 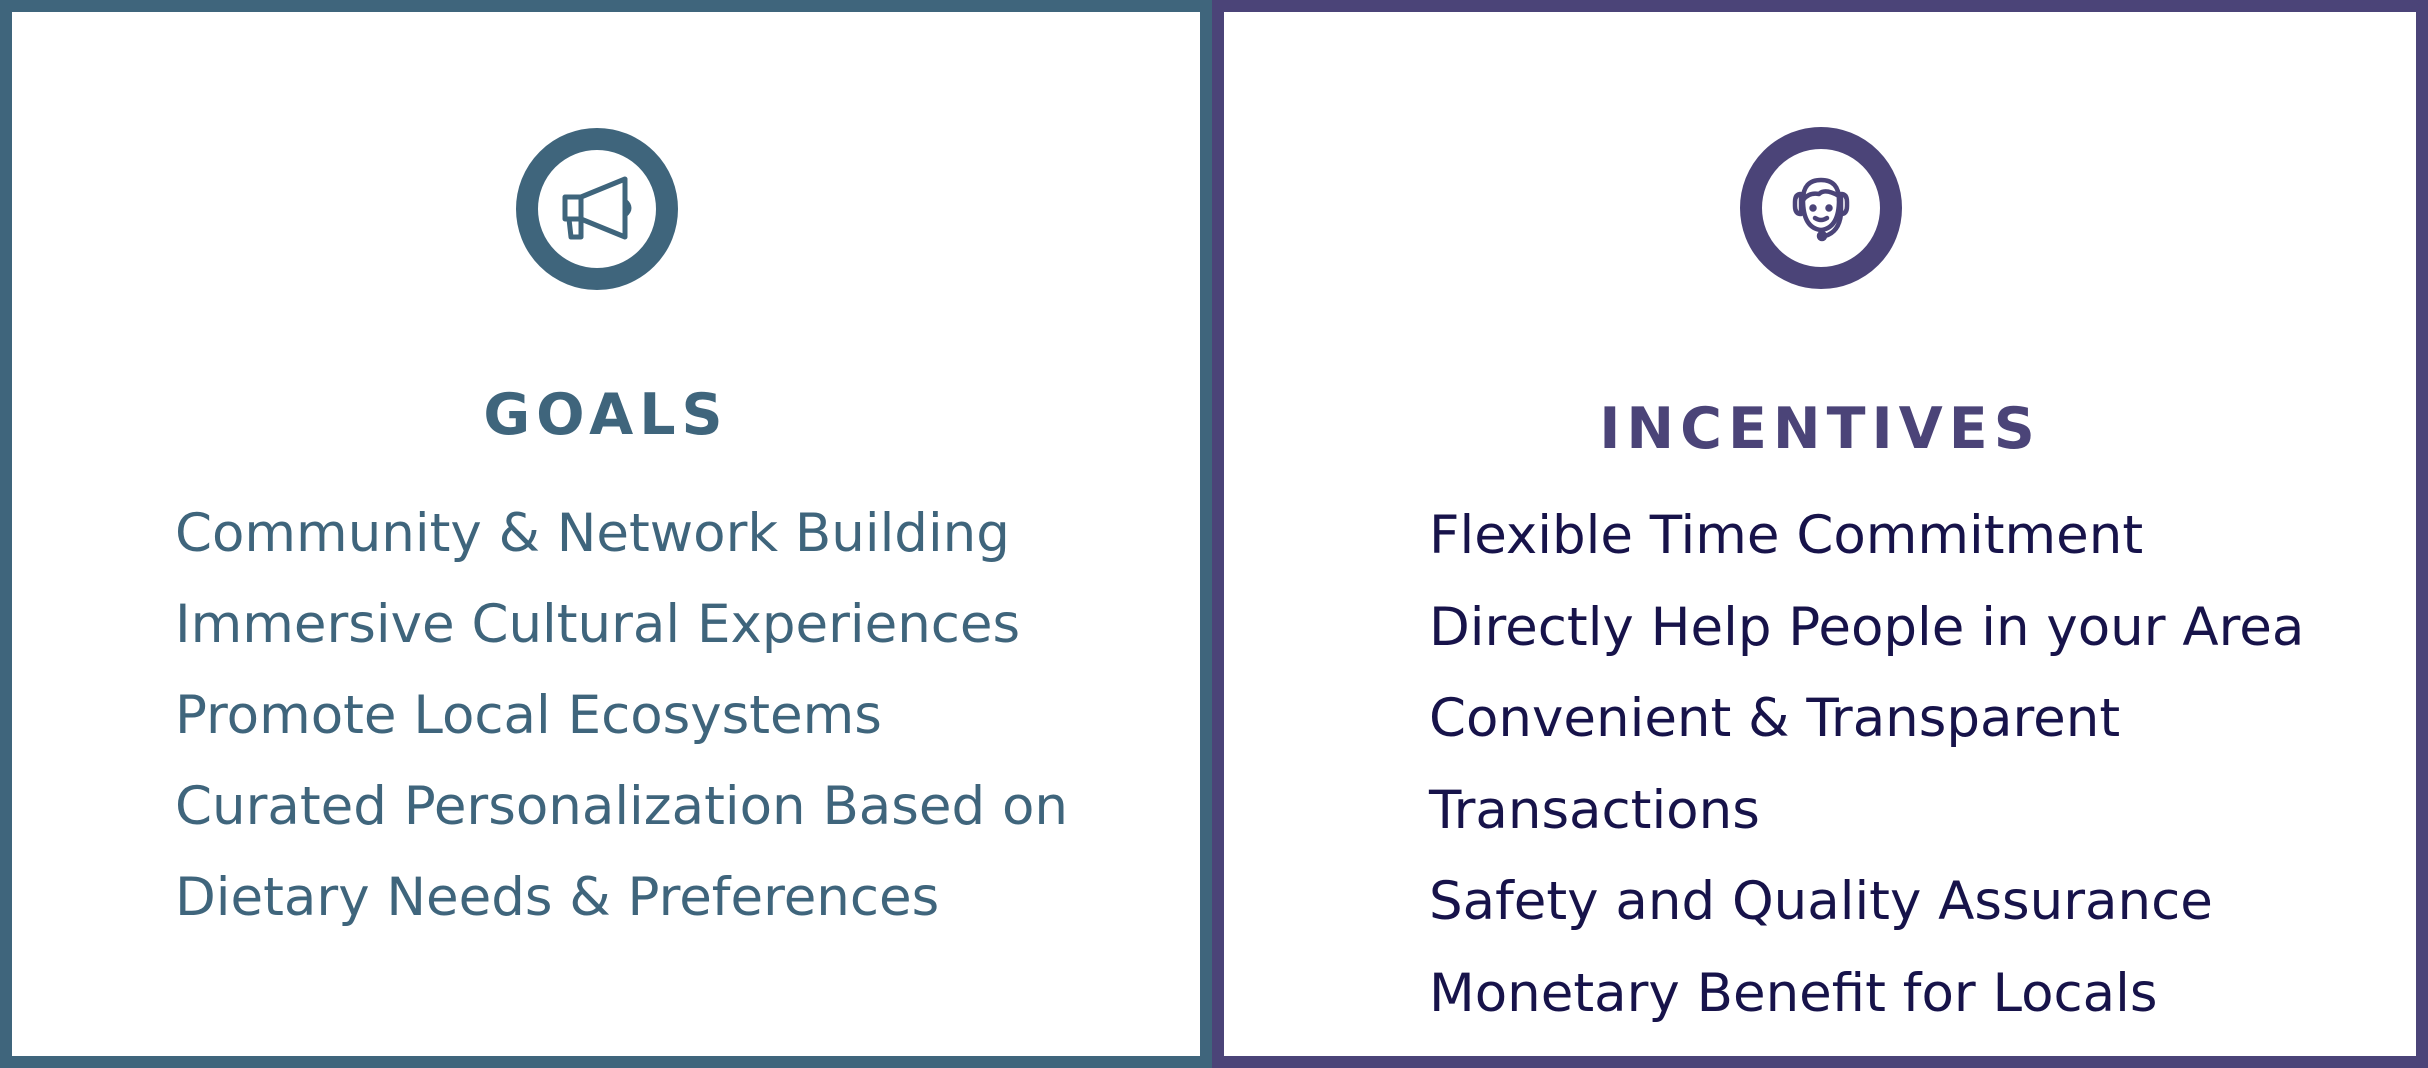 I want to click on list-item: Community & Network Building, so click(x=592, y=533).